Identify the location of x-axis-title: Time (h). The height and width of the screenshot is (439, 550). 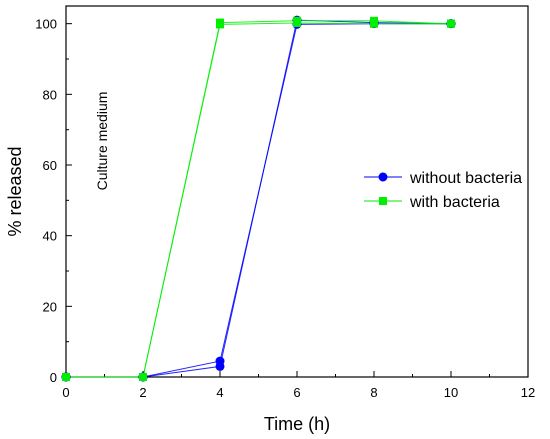
(297, 424).